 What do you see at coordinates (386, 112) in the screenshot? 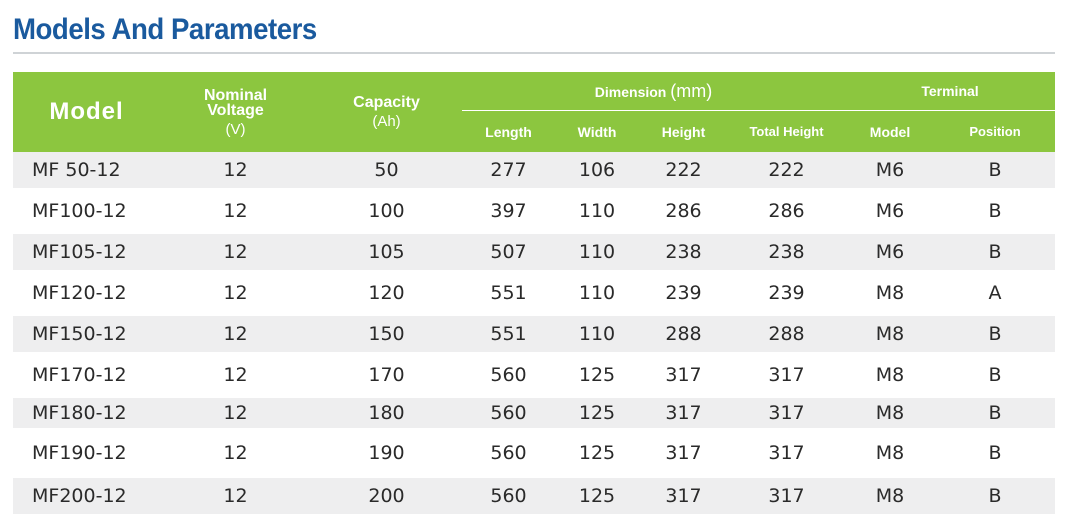
I see `header-capacity: Capacity (Ah)` at bounding box center [386, 112].